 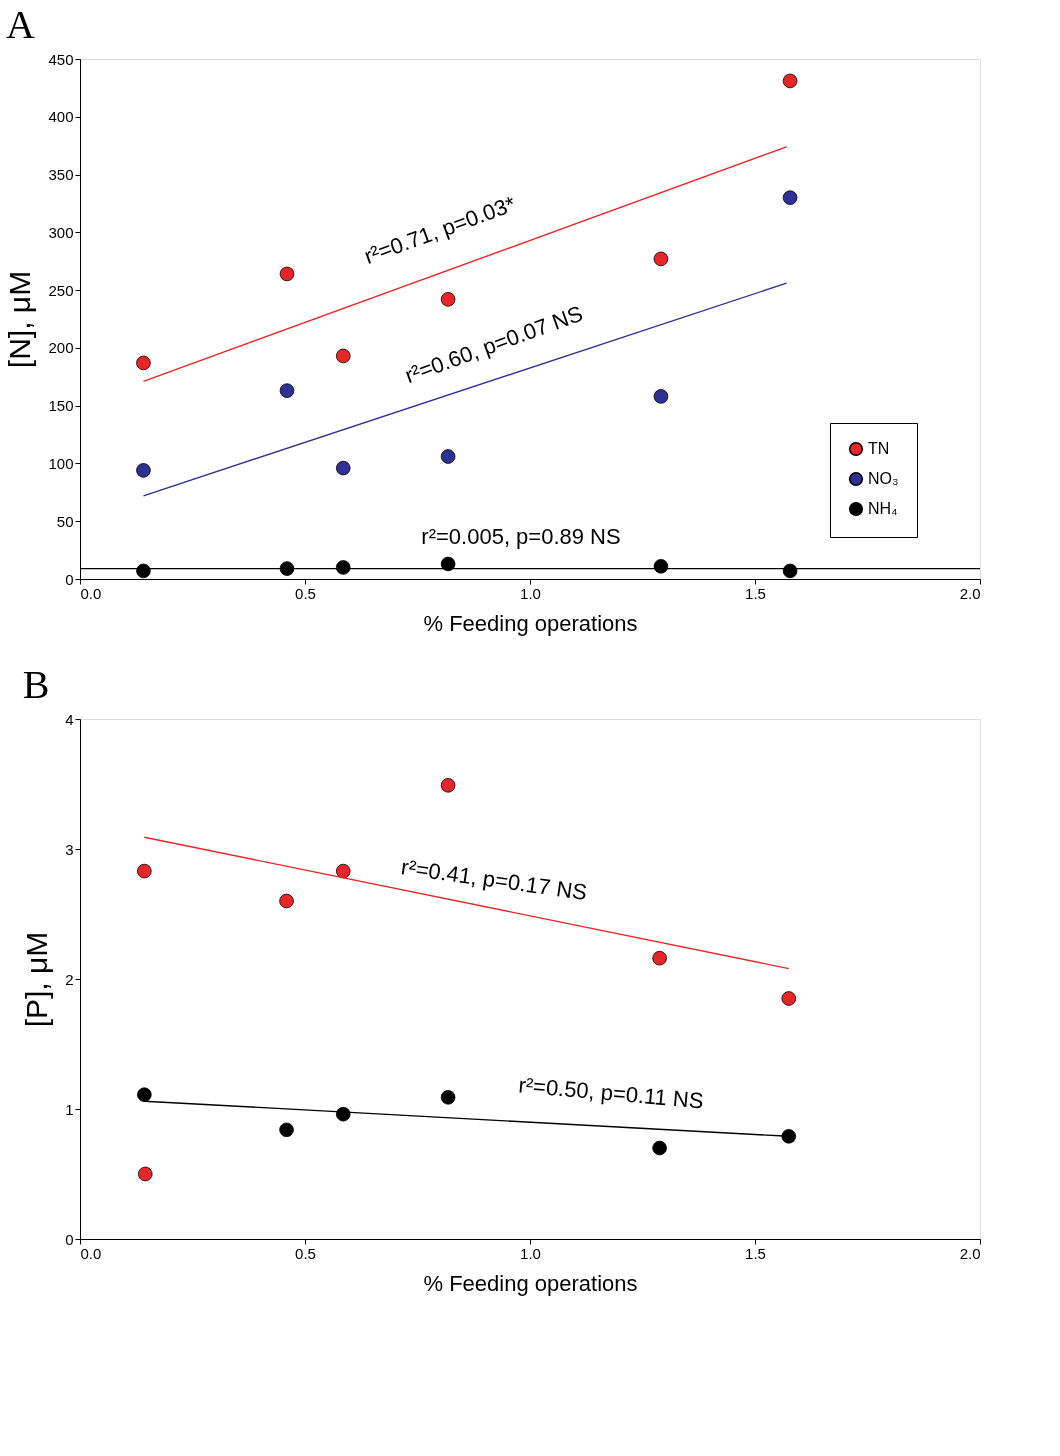 I want to click on y-axis-title: [P], μM, so click(x=37, y=979).